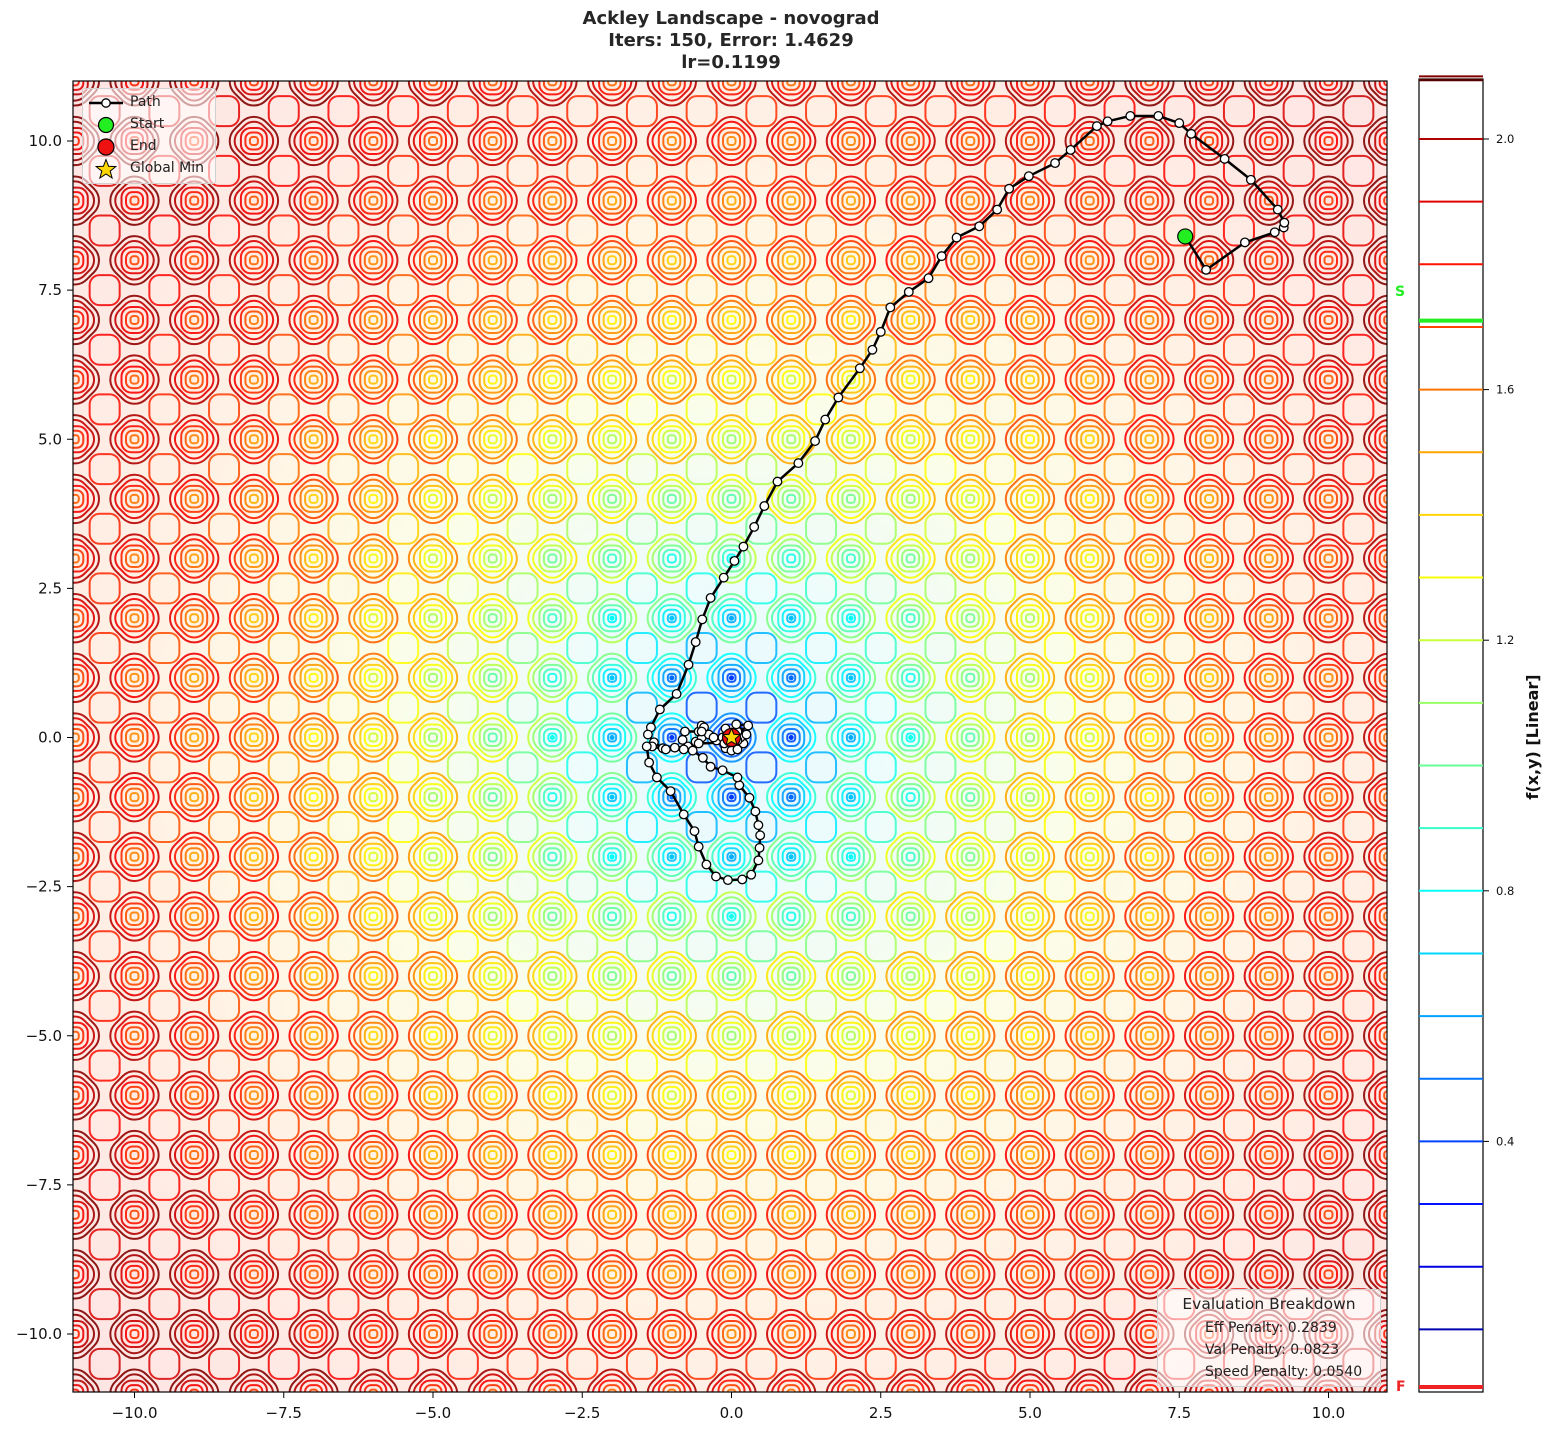  I want to click on y-axis: −10.0 −7.5 −5.0 −2.5 0.0 2.5 5.0 7.5 10.0, so click(44, 737).